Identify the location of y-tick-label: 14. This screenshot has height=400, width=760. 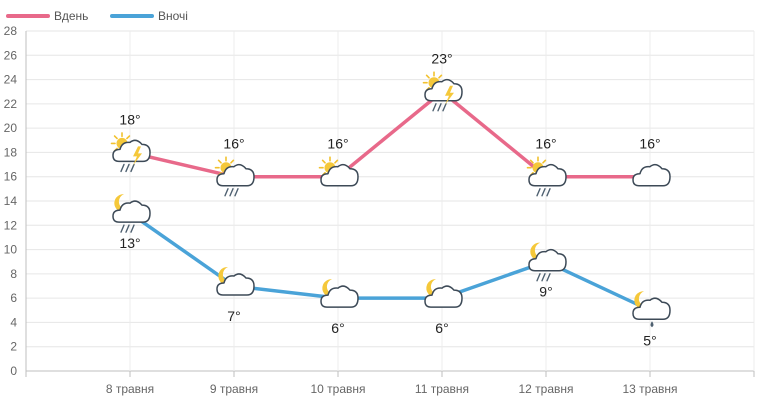
(11, 201).